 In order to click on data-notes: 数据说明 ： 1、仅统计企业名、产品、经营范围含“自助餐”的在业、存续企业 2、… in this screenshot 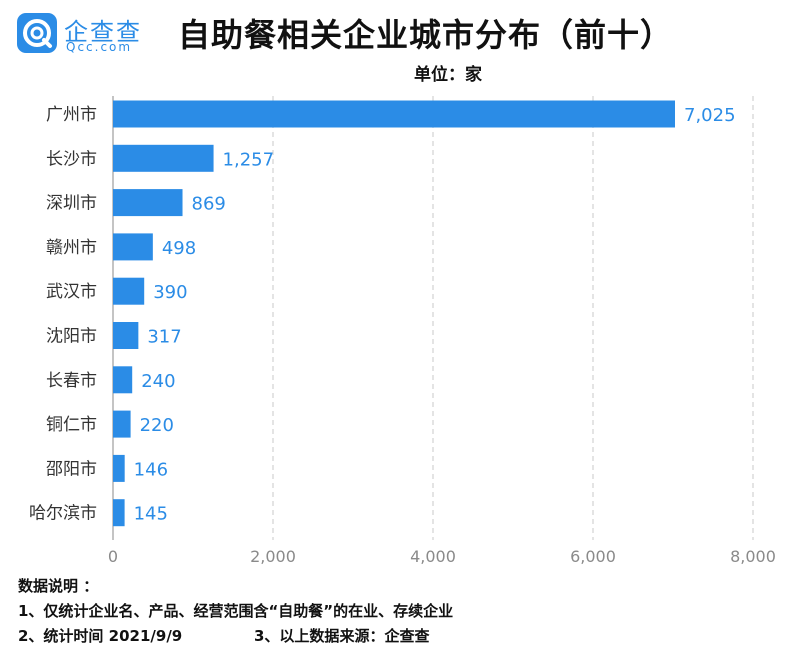, I will do `click(235, 611)`.